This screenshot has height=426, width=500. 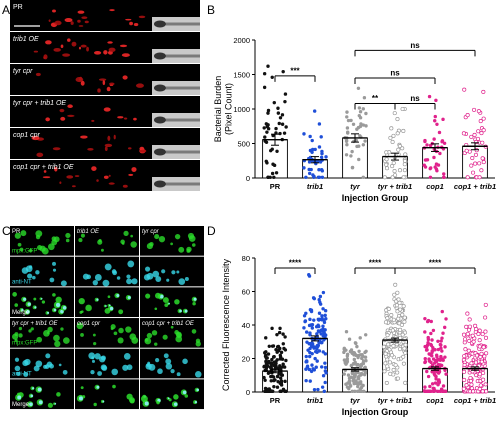 I want to click on y-tick-label: 60, so click(x=246, y=292).